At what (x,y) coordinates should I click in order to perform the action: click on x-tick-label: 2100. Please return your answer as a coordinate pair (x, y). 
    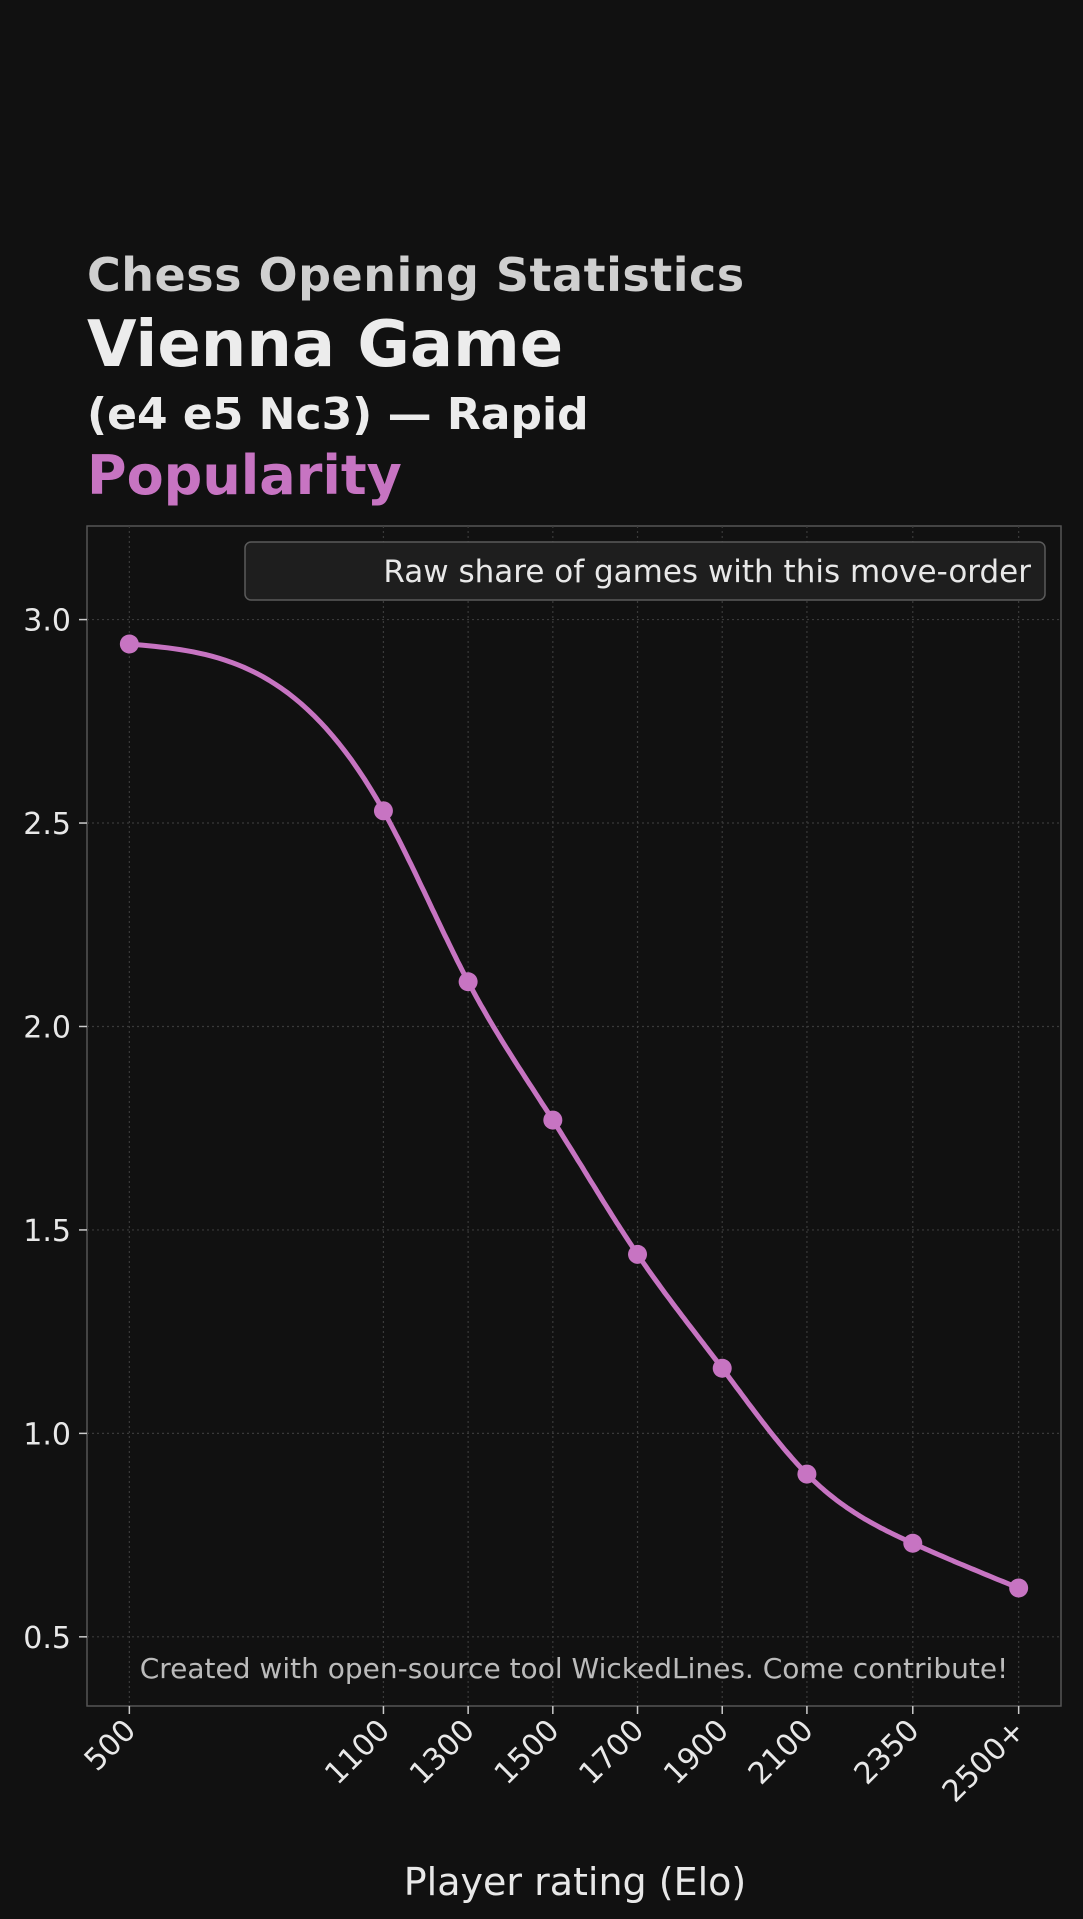
    Looking at the image, I should click on (781, 1752).